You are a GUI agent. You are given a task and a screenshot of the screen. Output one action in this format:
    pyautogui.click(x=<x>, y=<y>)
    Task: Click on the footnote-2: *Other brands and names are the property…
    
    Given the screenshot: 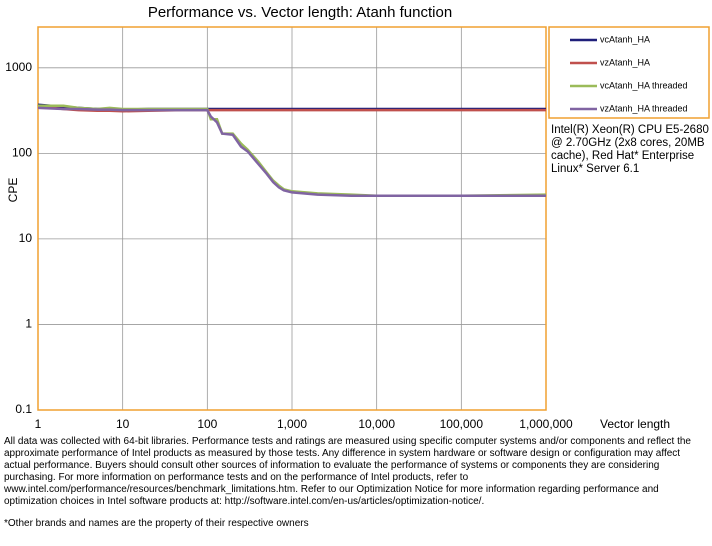 What is the action you would take?
    pyautogui.click(x=156, y=523)
    